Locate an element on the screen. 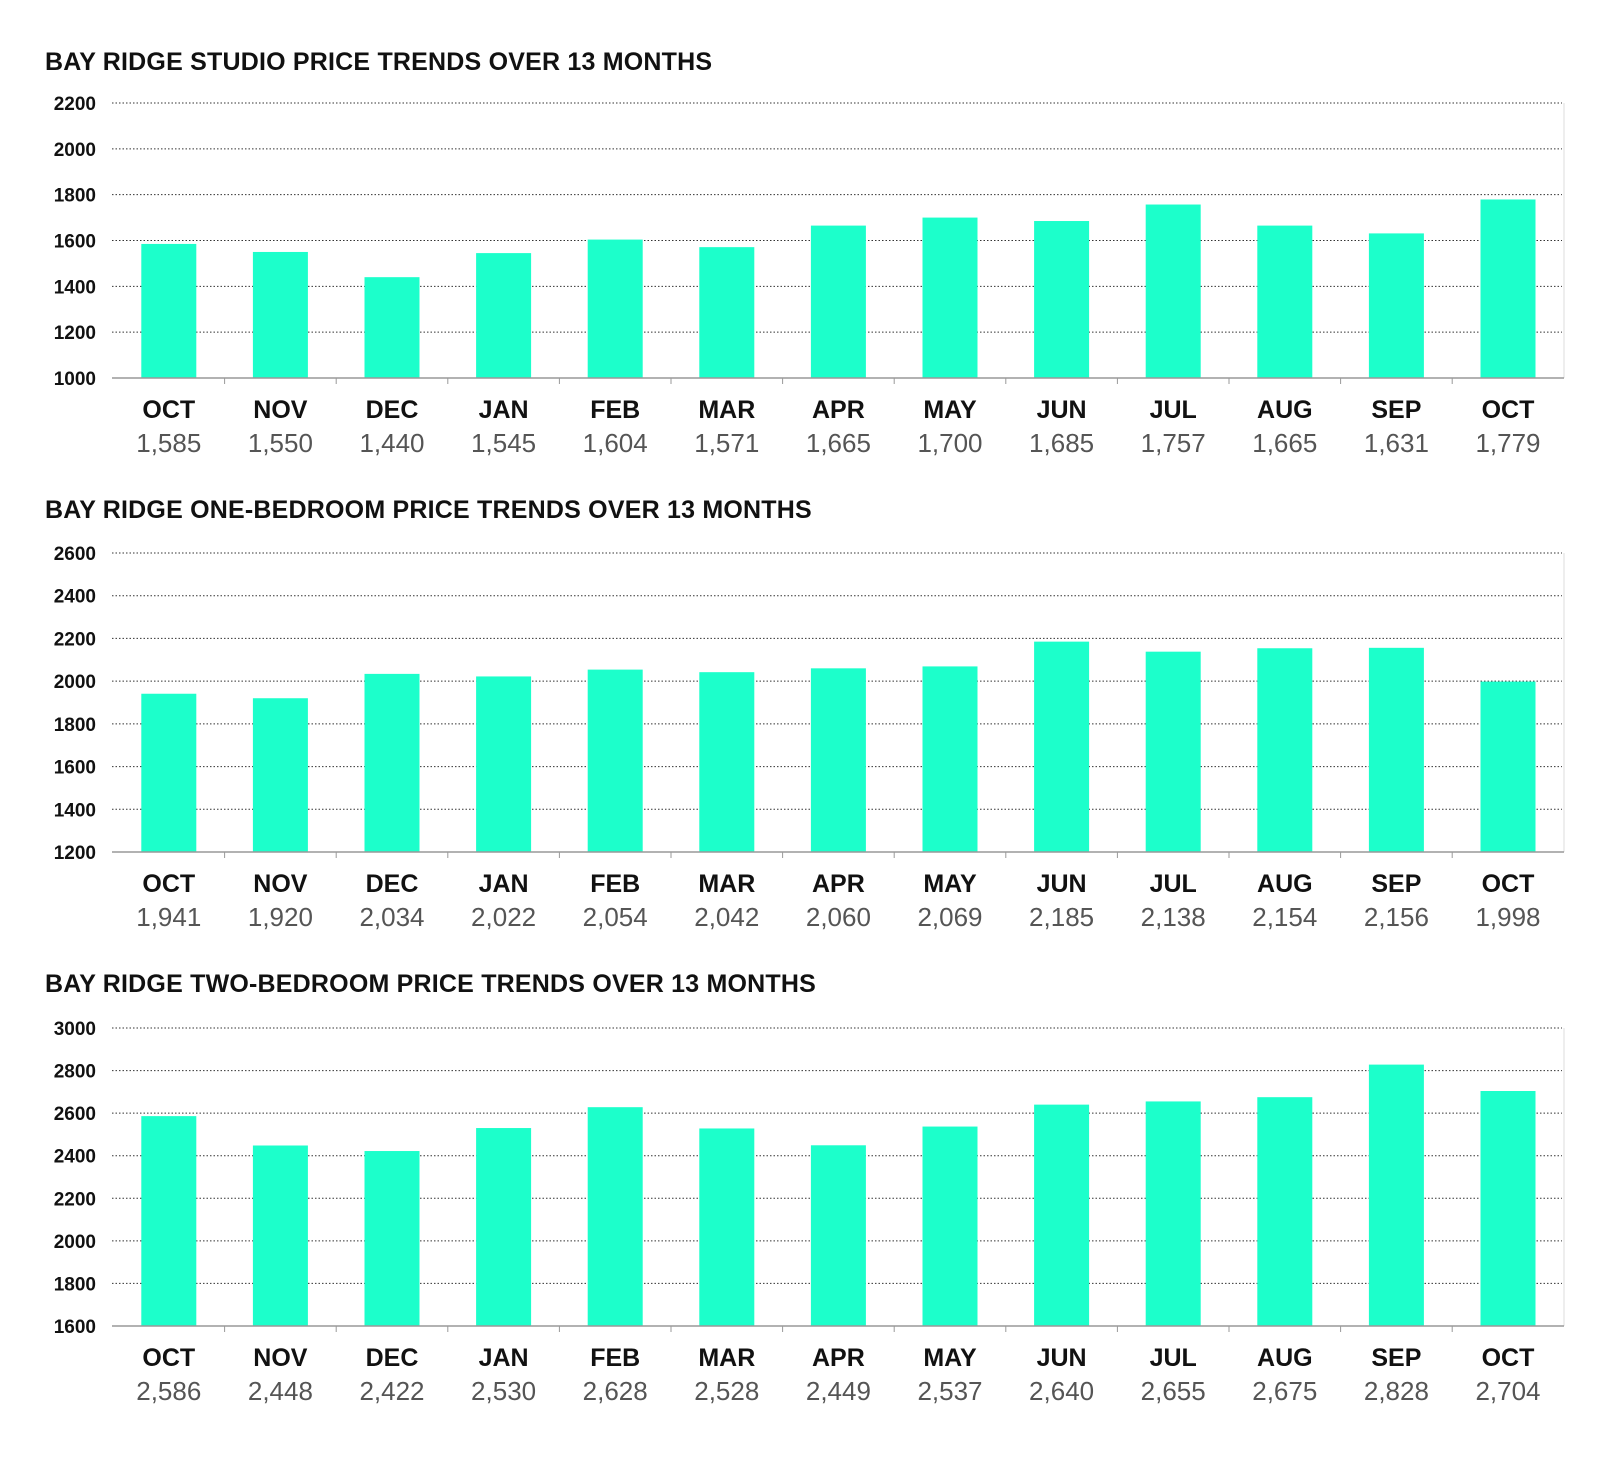 This screenshot has height=1466, width=1600. bar-value-label: 2,448 is located at coordinates (280, 1391).